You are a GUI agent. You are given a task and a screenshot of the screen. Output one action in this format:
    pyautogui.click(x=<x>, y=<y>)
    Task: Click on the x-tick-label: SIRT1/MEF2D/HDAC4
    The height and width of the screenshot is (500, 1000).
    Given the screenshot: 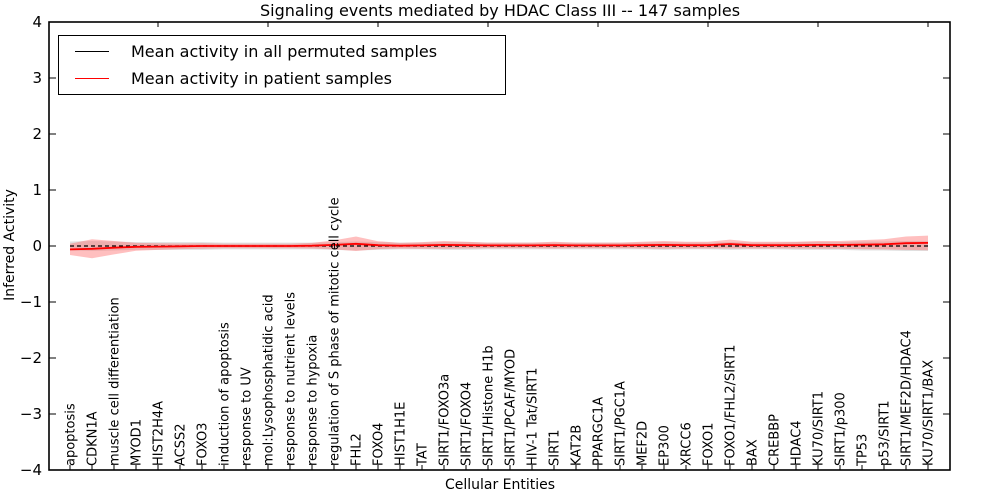 What is the action you would take?
    pyautogui.click(x=907, y=398)
    